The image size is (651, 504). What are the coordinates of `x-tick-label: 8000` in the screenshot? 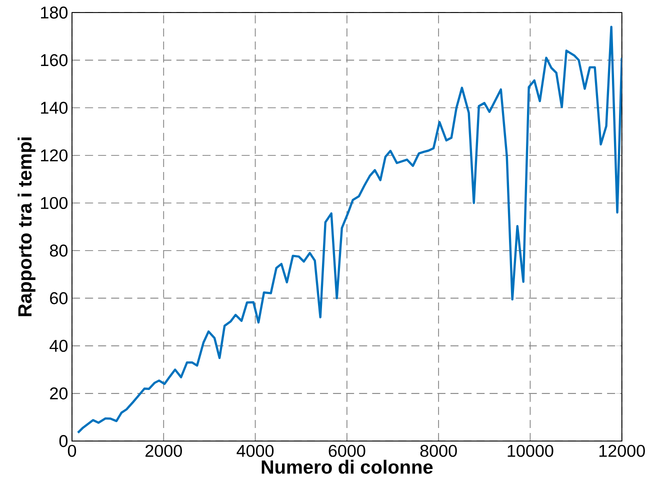 It's located at (438, 450).